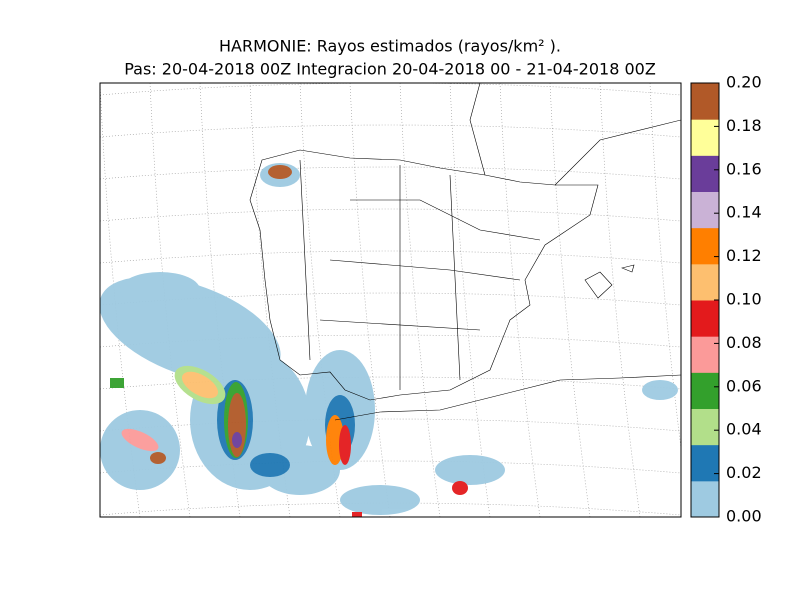 This screenshot has height=604, width=800. I want to click on colorbar-tick-label: 0.16, so click(744, 168).